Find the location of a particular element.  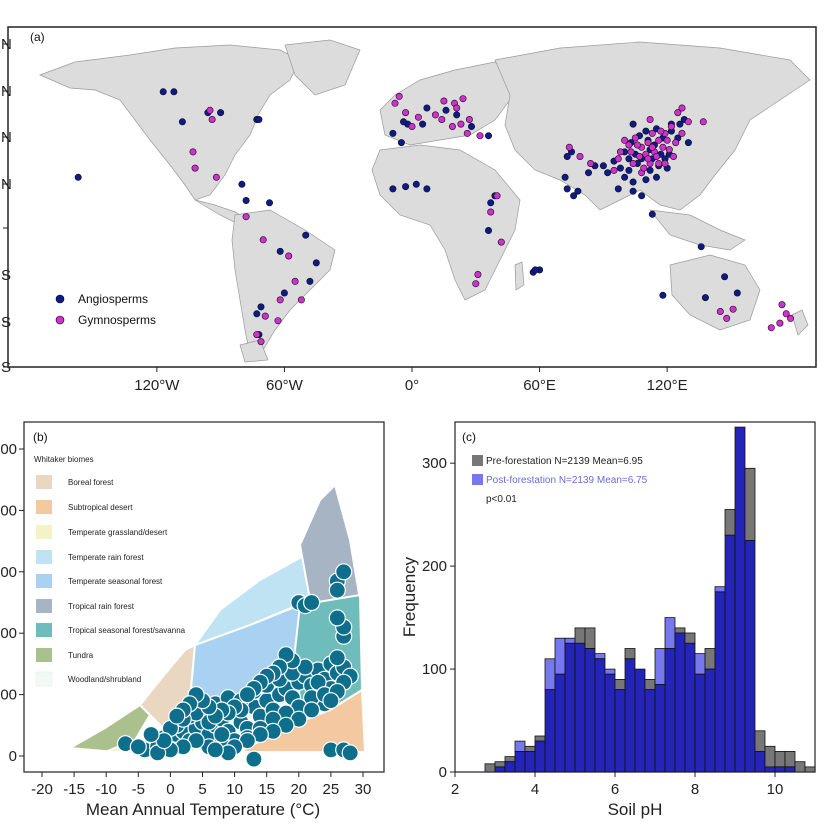

histogram-x-axis-title: Soil pH is located at coordinates (635, 809).